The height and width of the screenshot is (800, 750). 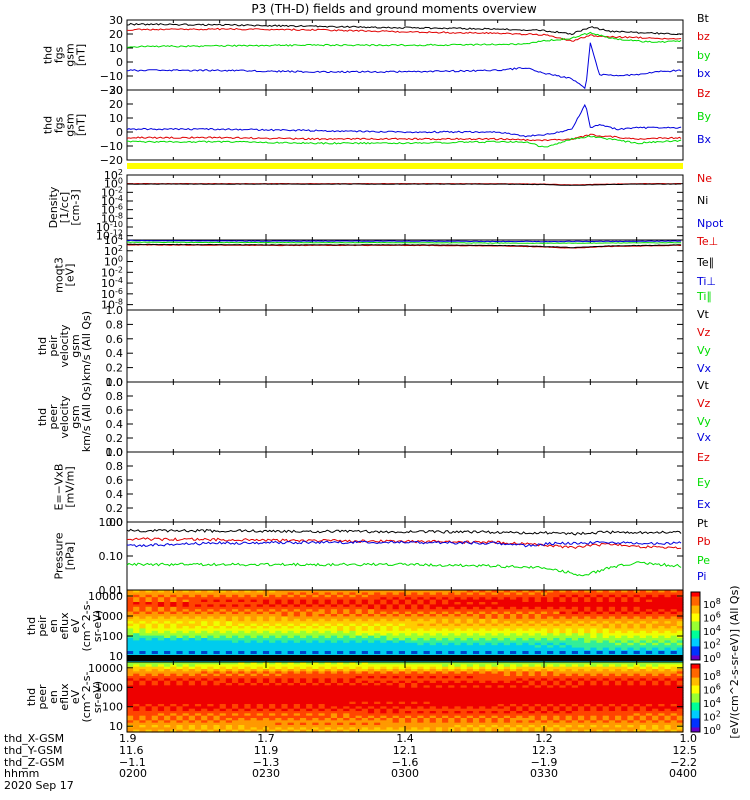 What do you see at coordinates (53, 346) in the screenshot?
I see `y-axis-label: peir` at bounding box center [53, 346].